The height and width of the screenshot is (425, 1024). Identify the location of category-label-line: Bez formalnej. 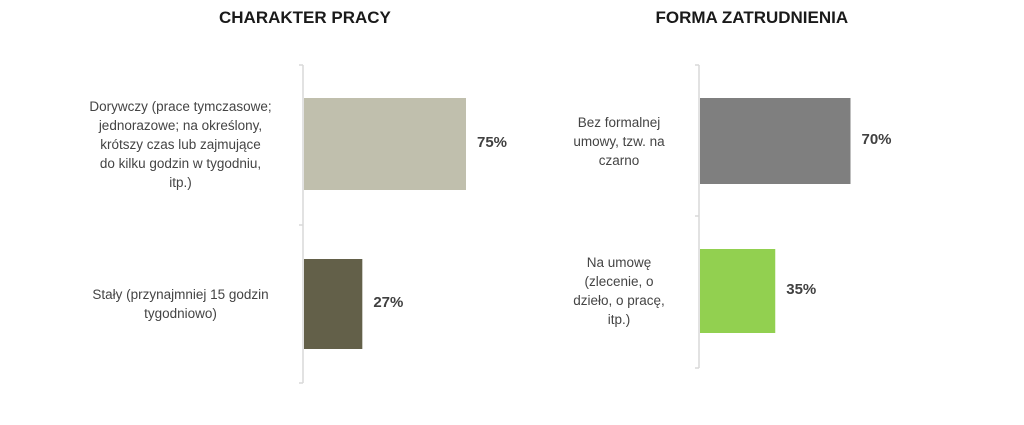
(619, 122).